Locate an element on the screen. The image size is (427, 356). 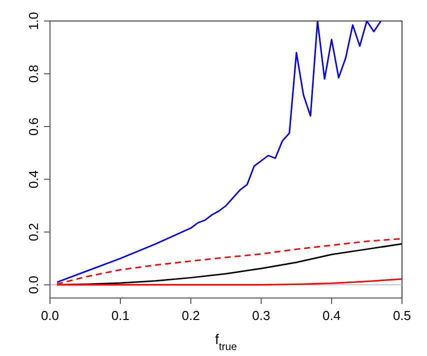
x-axis-title: f$_{true}$ is located at coordinates (226, 342).